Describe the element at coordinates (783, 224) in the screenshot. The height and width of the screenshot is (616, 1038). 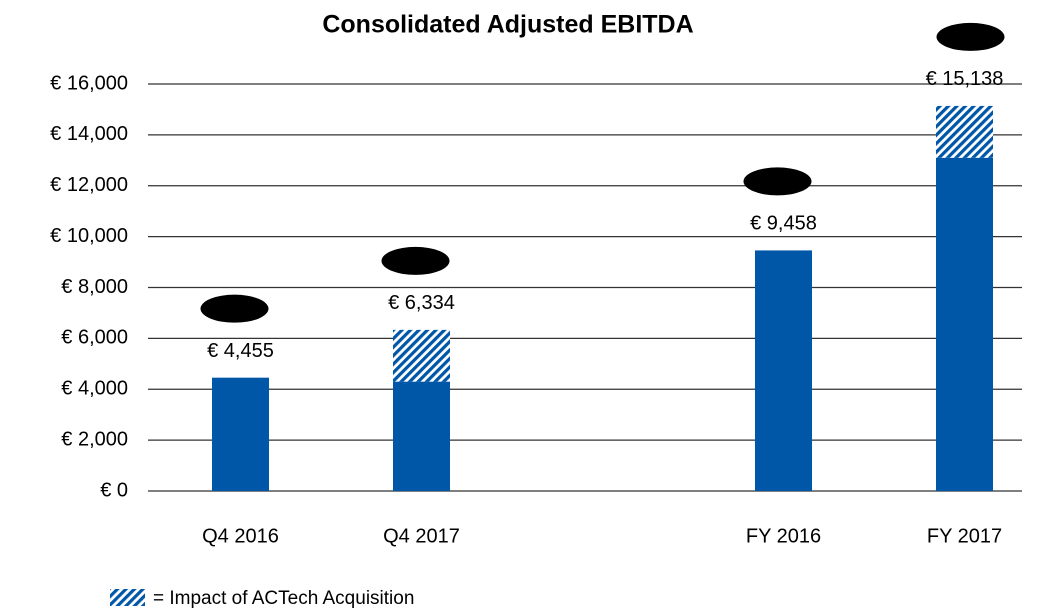
I see `total-label: € 9,458` at that location.